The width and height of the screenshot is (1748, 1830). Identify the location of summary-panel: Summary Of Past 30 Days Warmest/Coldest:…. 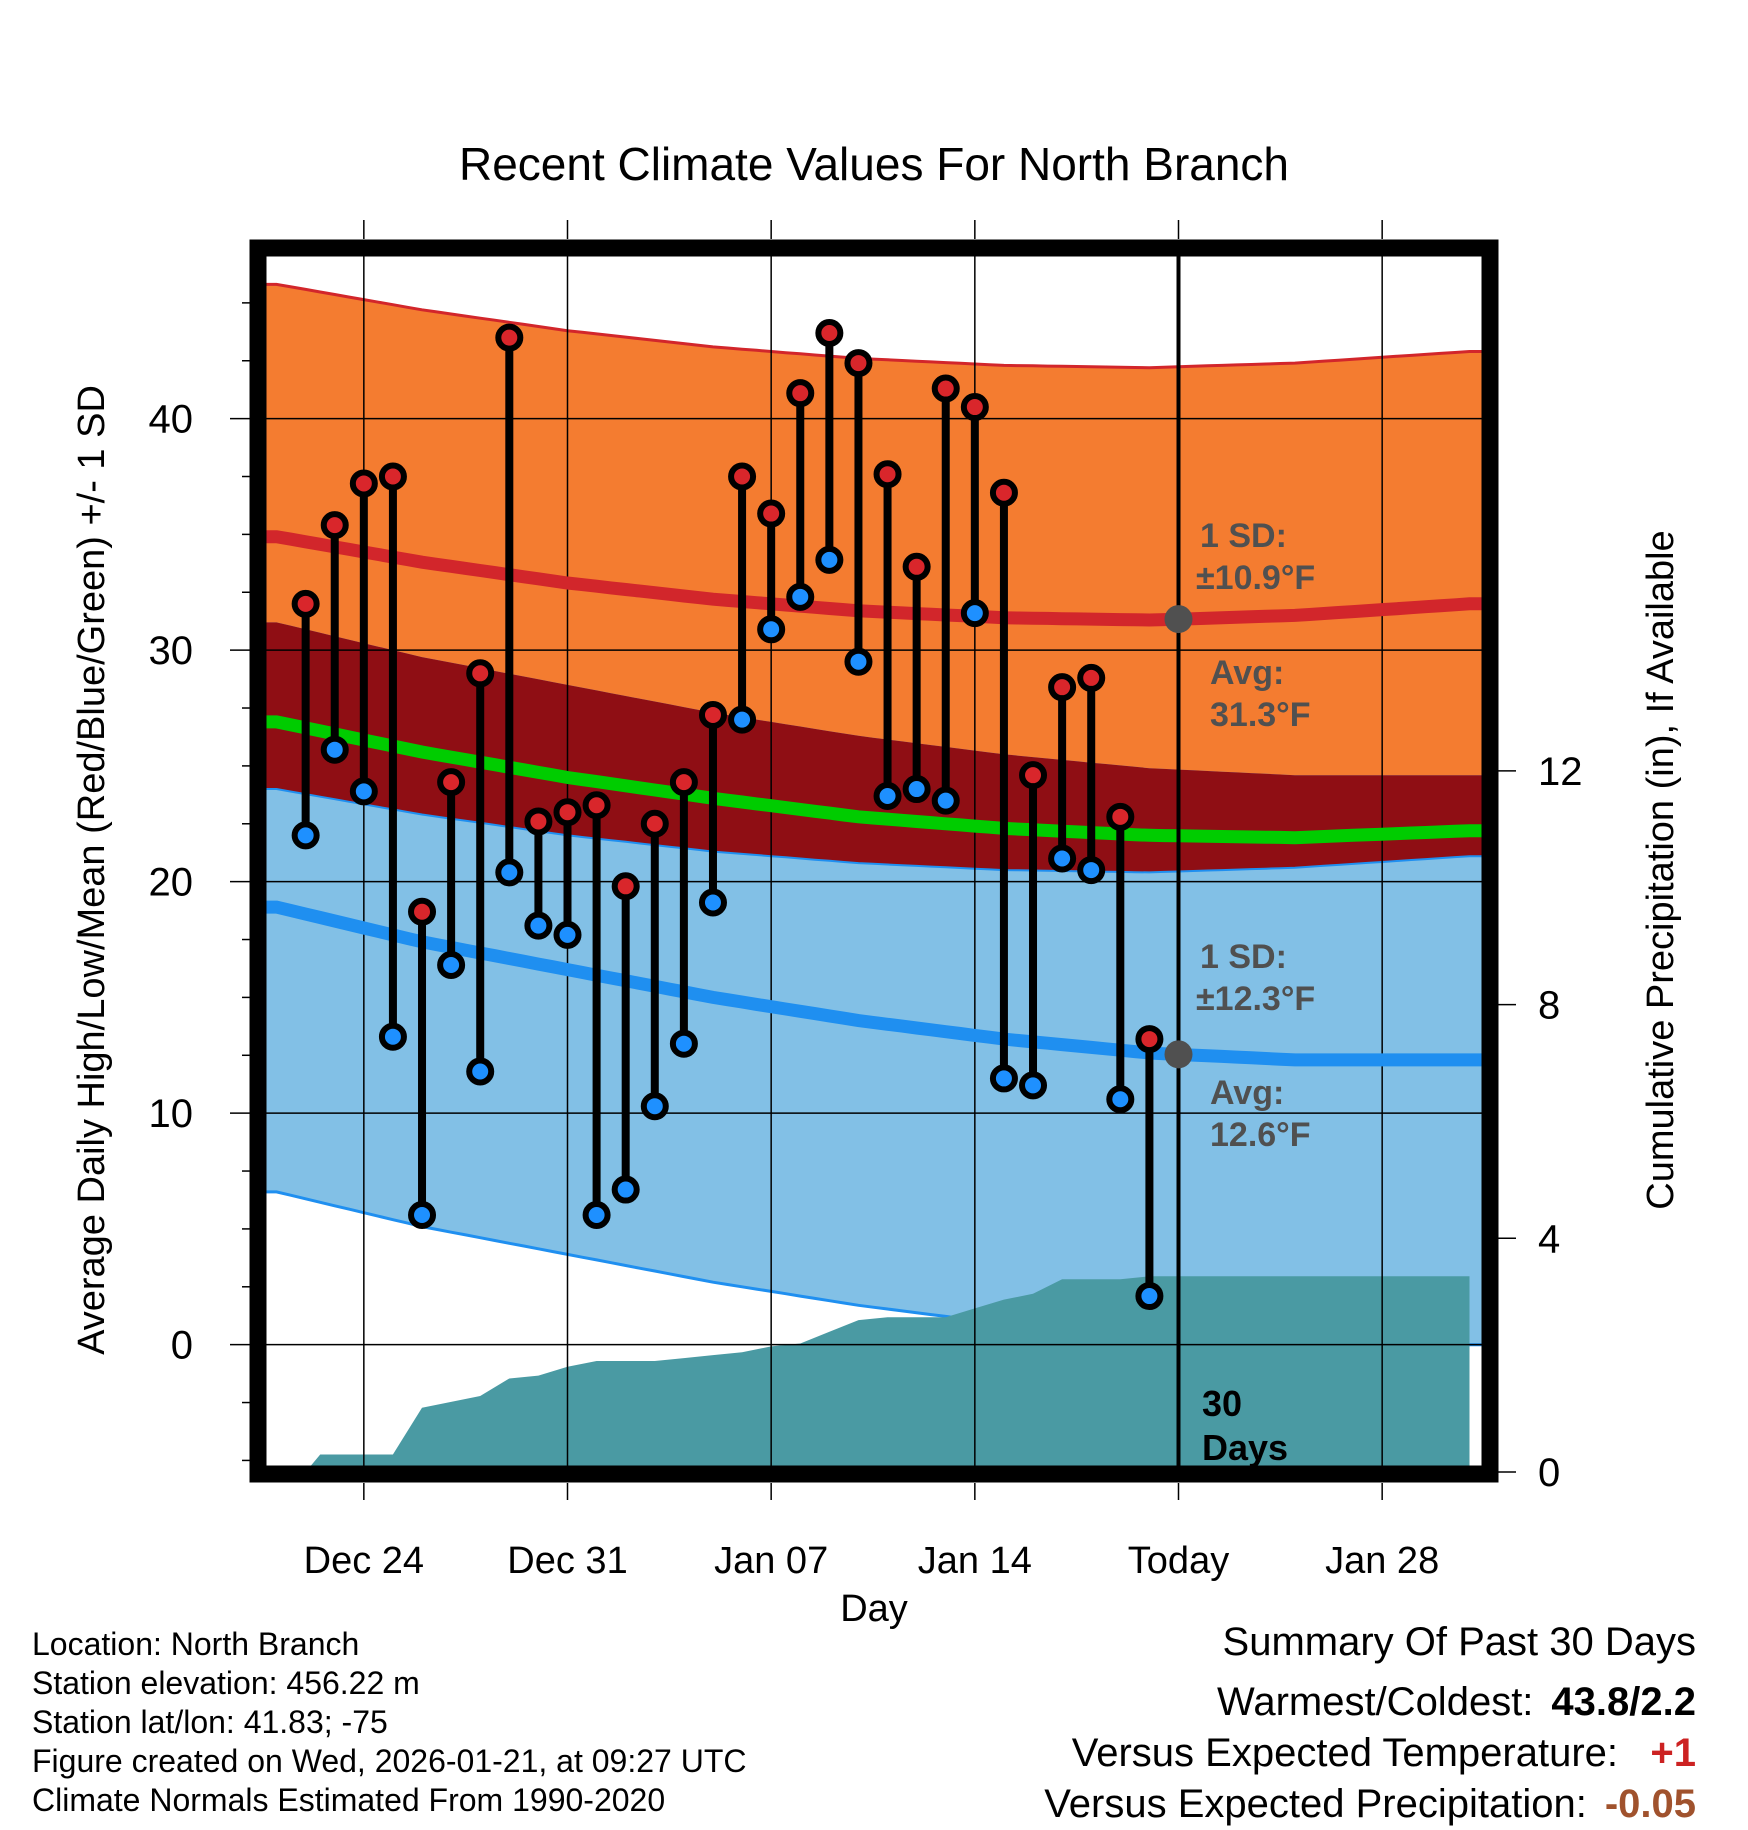
(1246, 1725).